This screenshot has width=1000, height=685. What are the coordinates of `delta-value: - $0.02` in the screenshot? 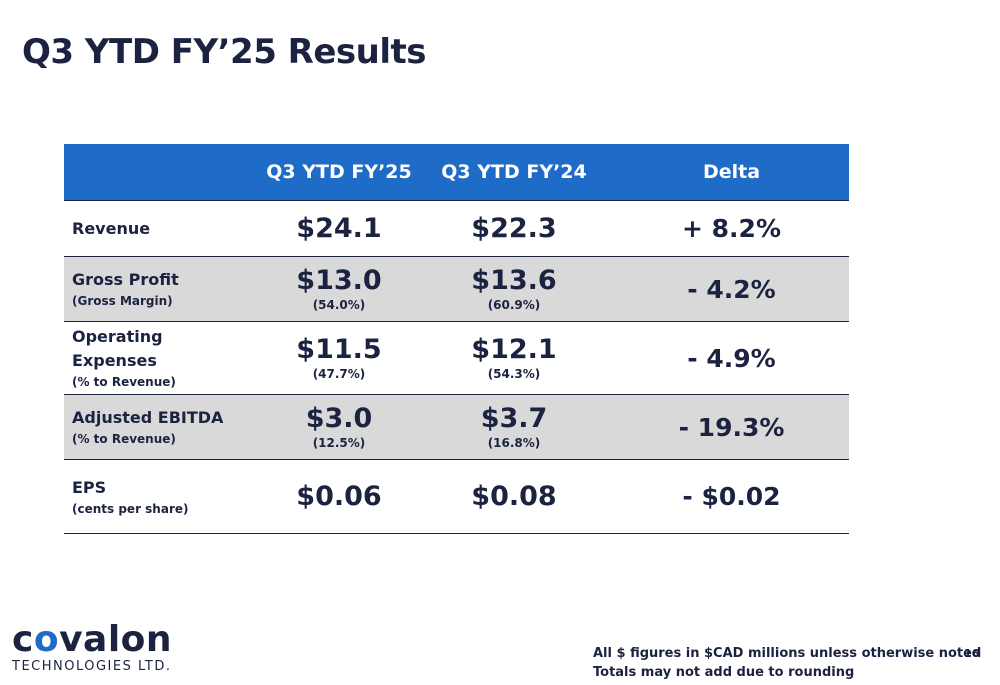 It's located at (731, 496).